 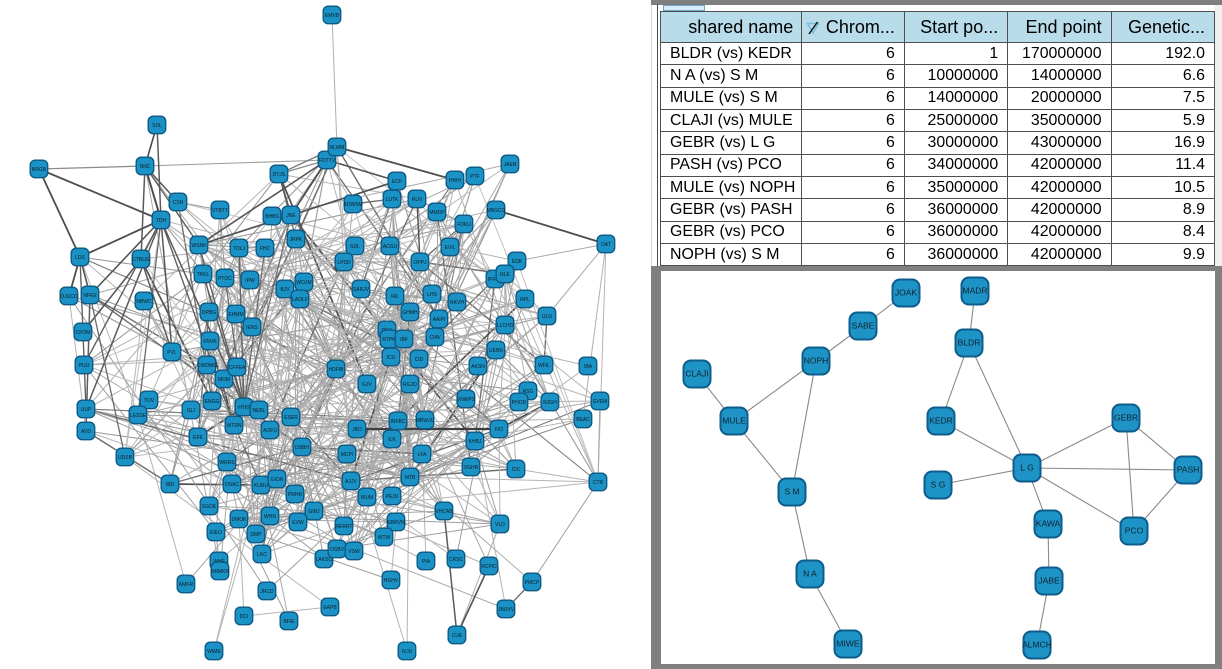 What do you see at coordinates (141, 260) in the screenshot?
I see `svg-text: CTBUG` at bounding box center [141, 260].